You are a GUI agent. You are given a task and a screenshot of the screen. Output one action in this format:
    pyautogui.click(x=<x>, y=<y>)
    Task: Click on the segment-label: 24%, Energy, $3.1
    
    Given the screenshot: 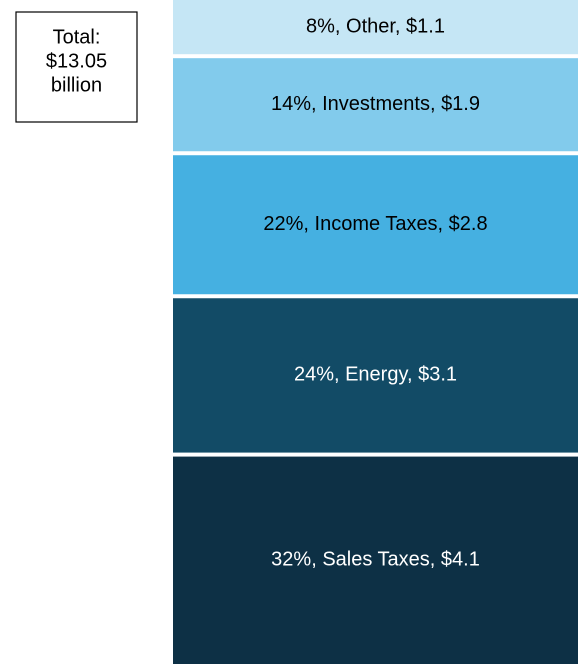 What is the action you would take?
    pyautogui.click(x=375, y=375)
    